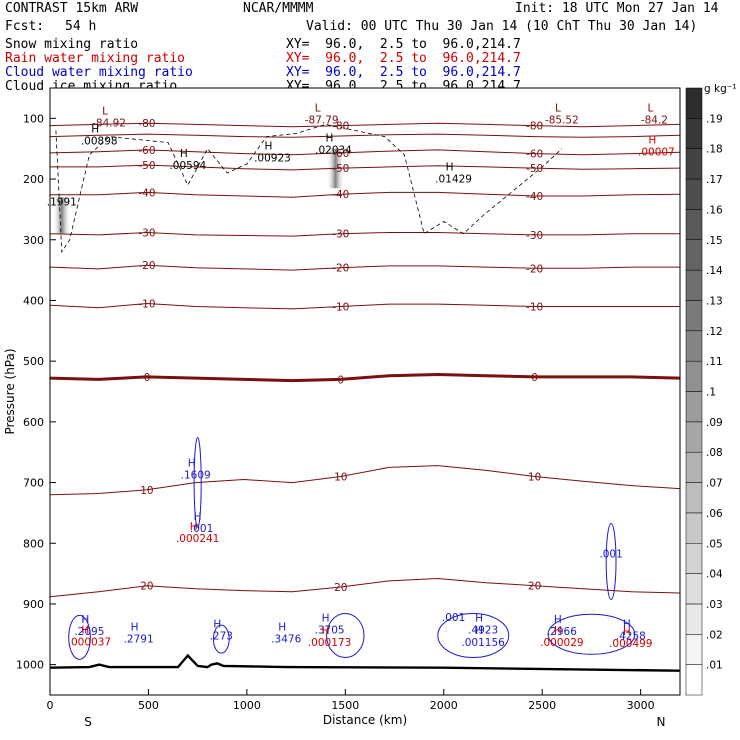 The width and height of the screenshot is (740, 740). I want to click on y-tick-label: 200, so click(33, 179).